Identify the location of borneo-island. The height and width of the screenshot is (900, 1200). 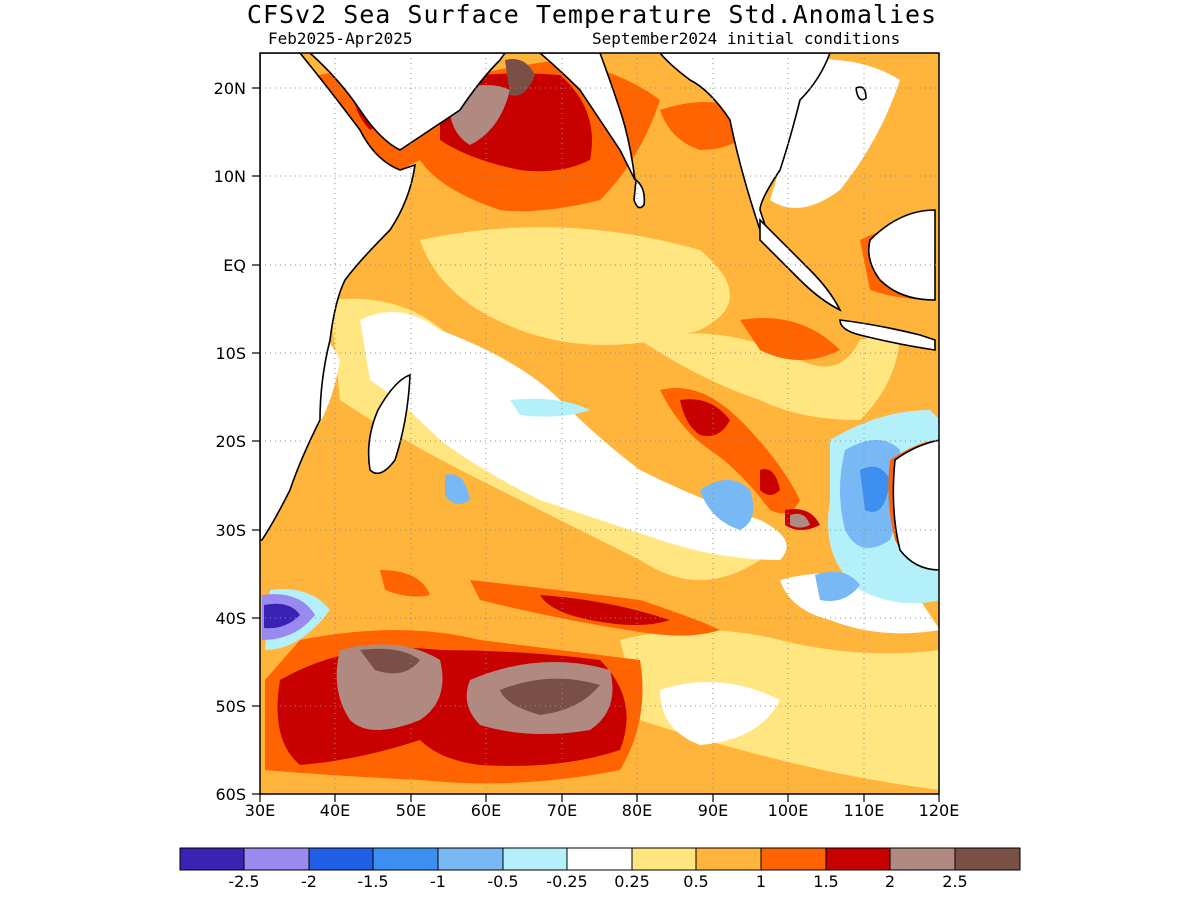
(901, 255).